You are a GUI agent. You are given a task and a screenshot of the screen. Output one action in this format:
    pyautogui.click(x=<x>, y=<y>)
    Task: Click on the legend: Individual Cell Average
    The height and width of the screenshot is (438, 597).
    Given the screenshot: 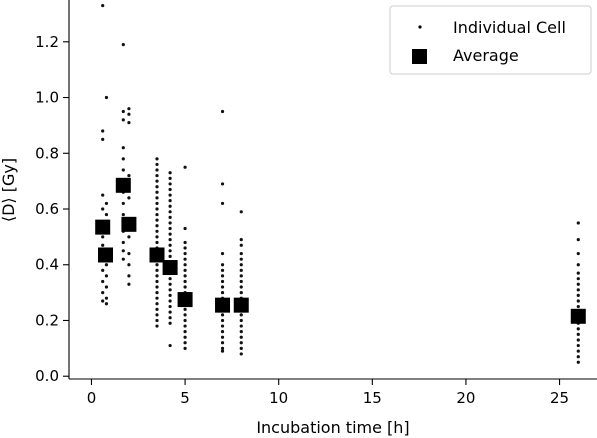 What is the action you would take?
    pyautogui.click(x=490, y=40)
    